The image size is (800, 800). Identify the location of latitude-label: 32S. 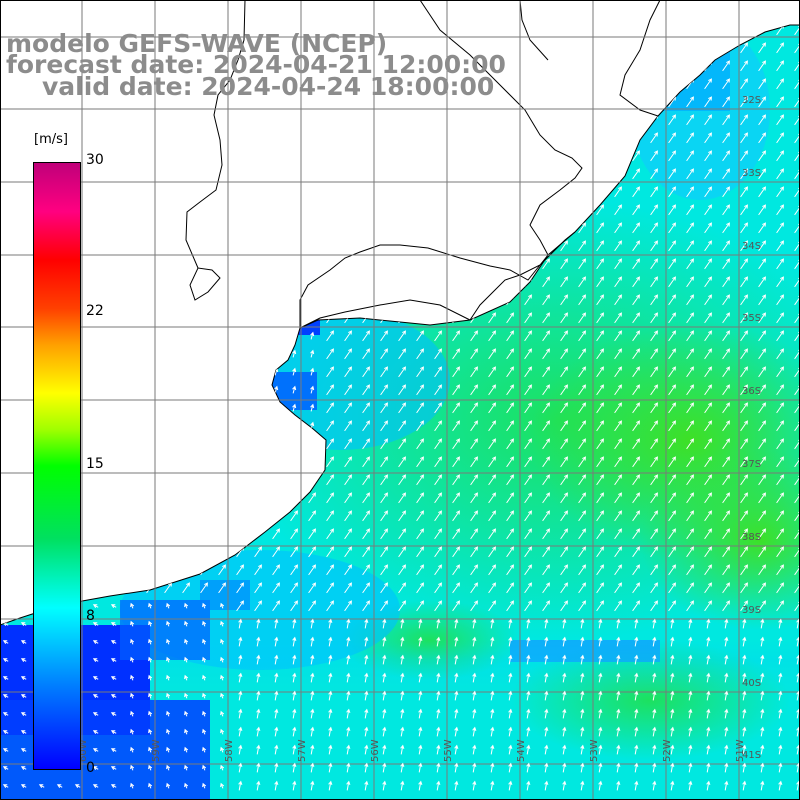
(751, 100).